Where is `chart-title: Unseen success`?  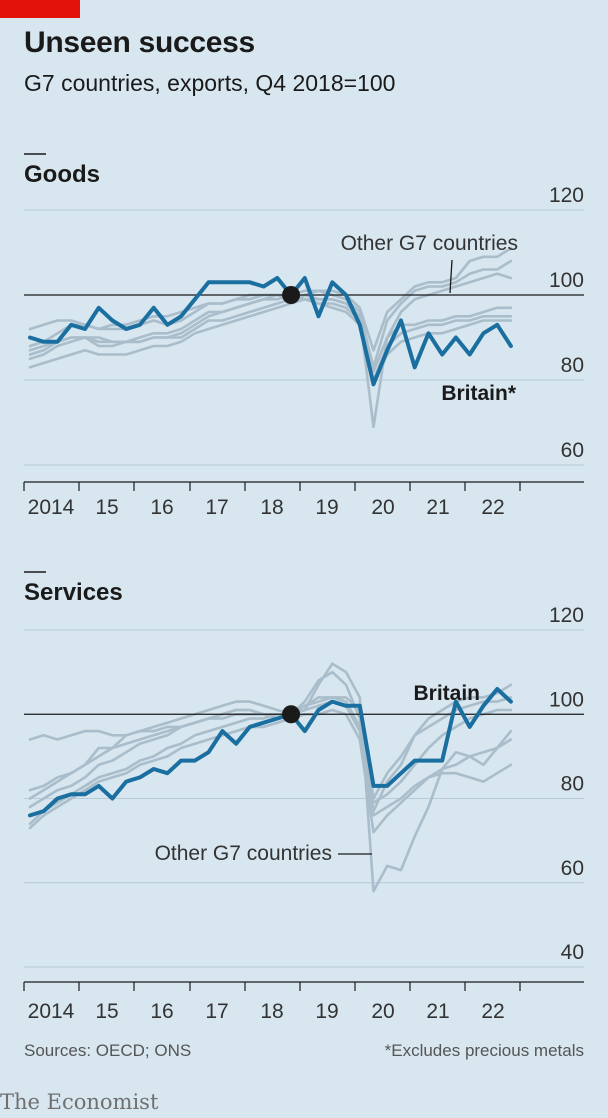 chart-title: Unseen success is located at coordinates (139, 42).